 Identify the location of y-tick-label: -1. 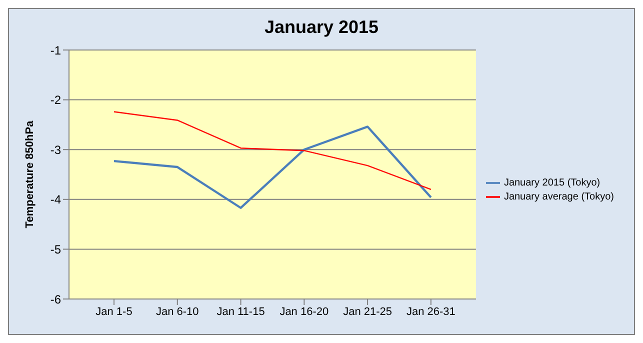
(56, 50).